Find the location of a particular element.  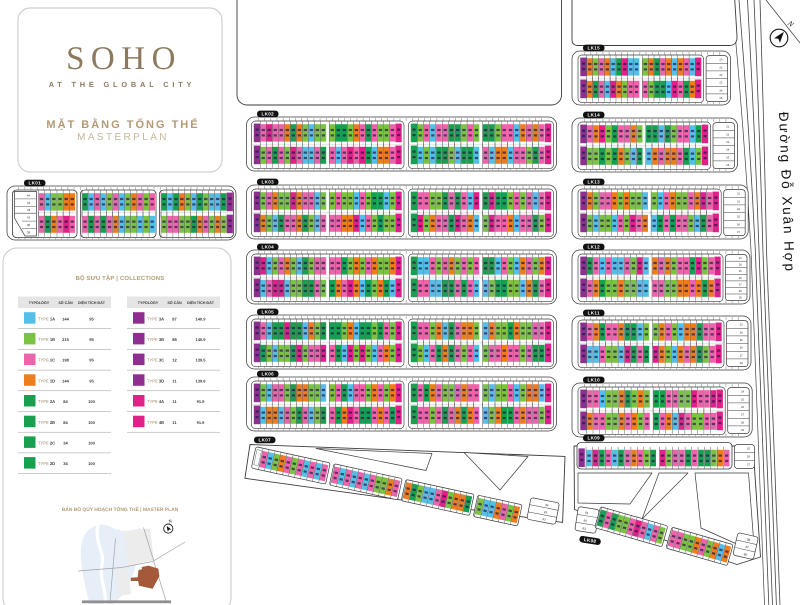

svg-text: 87 is located at coordinates (174, 318).